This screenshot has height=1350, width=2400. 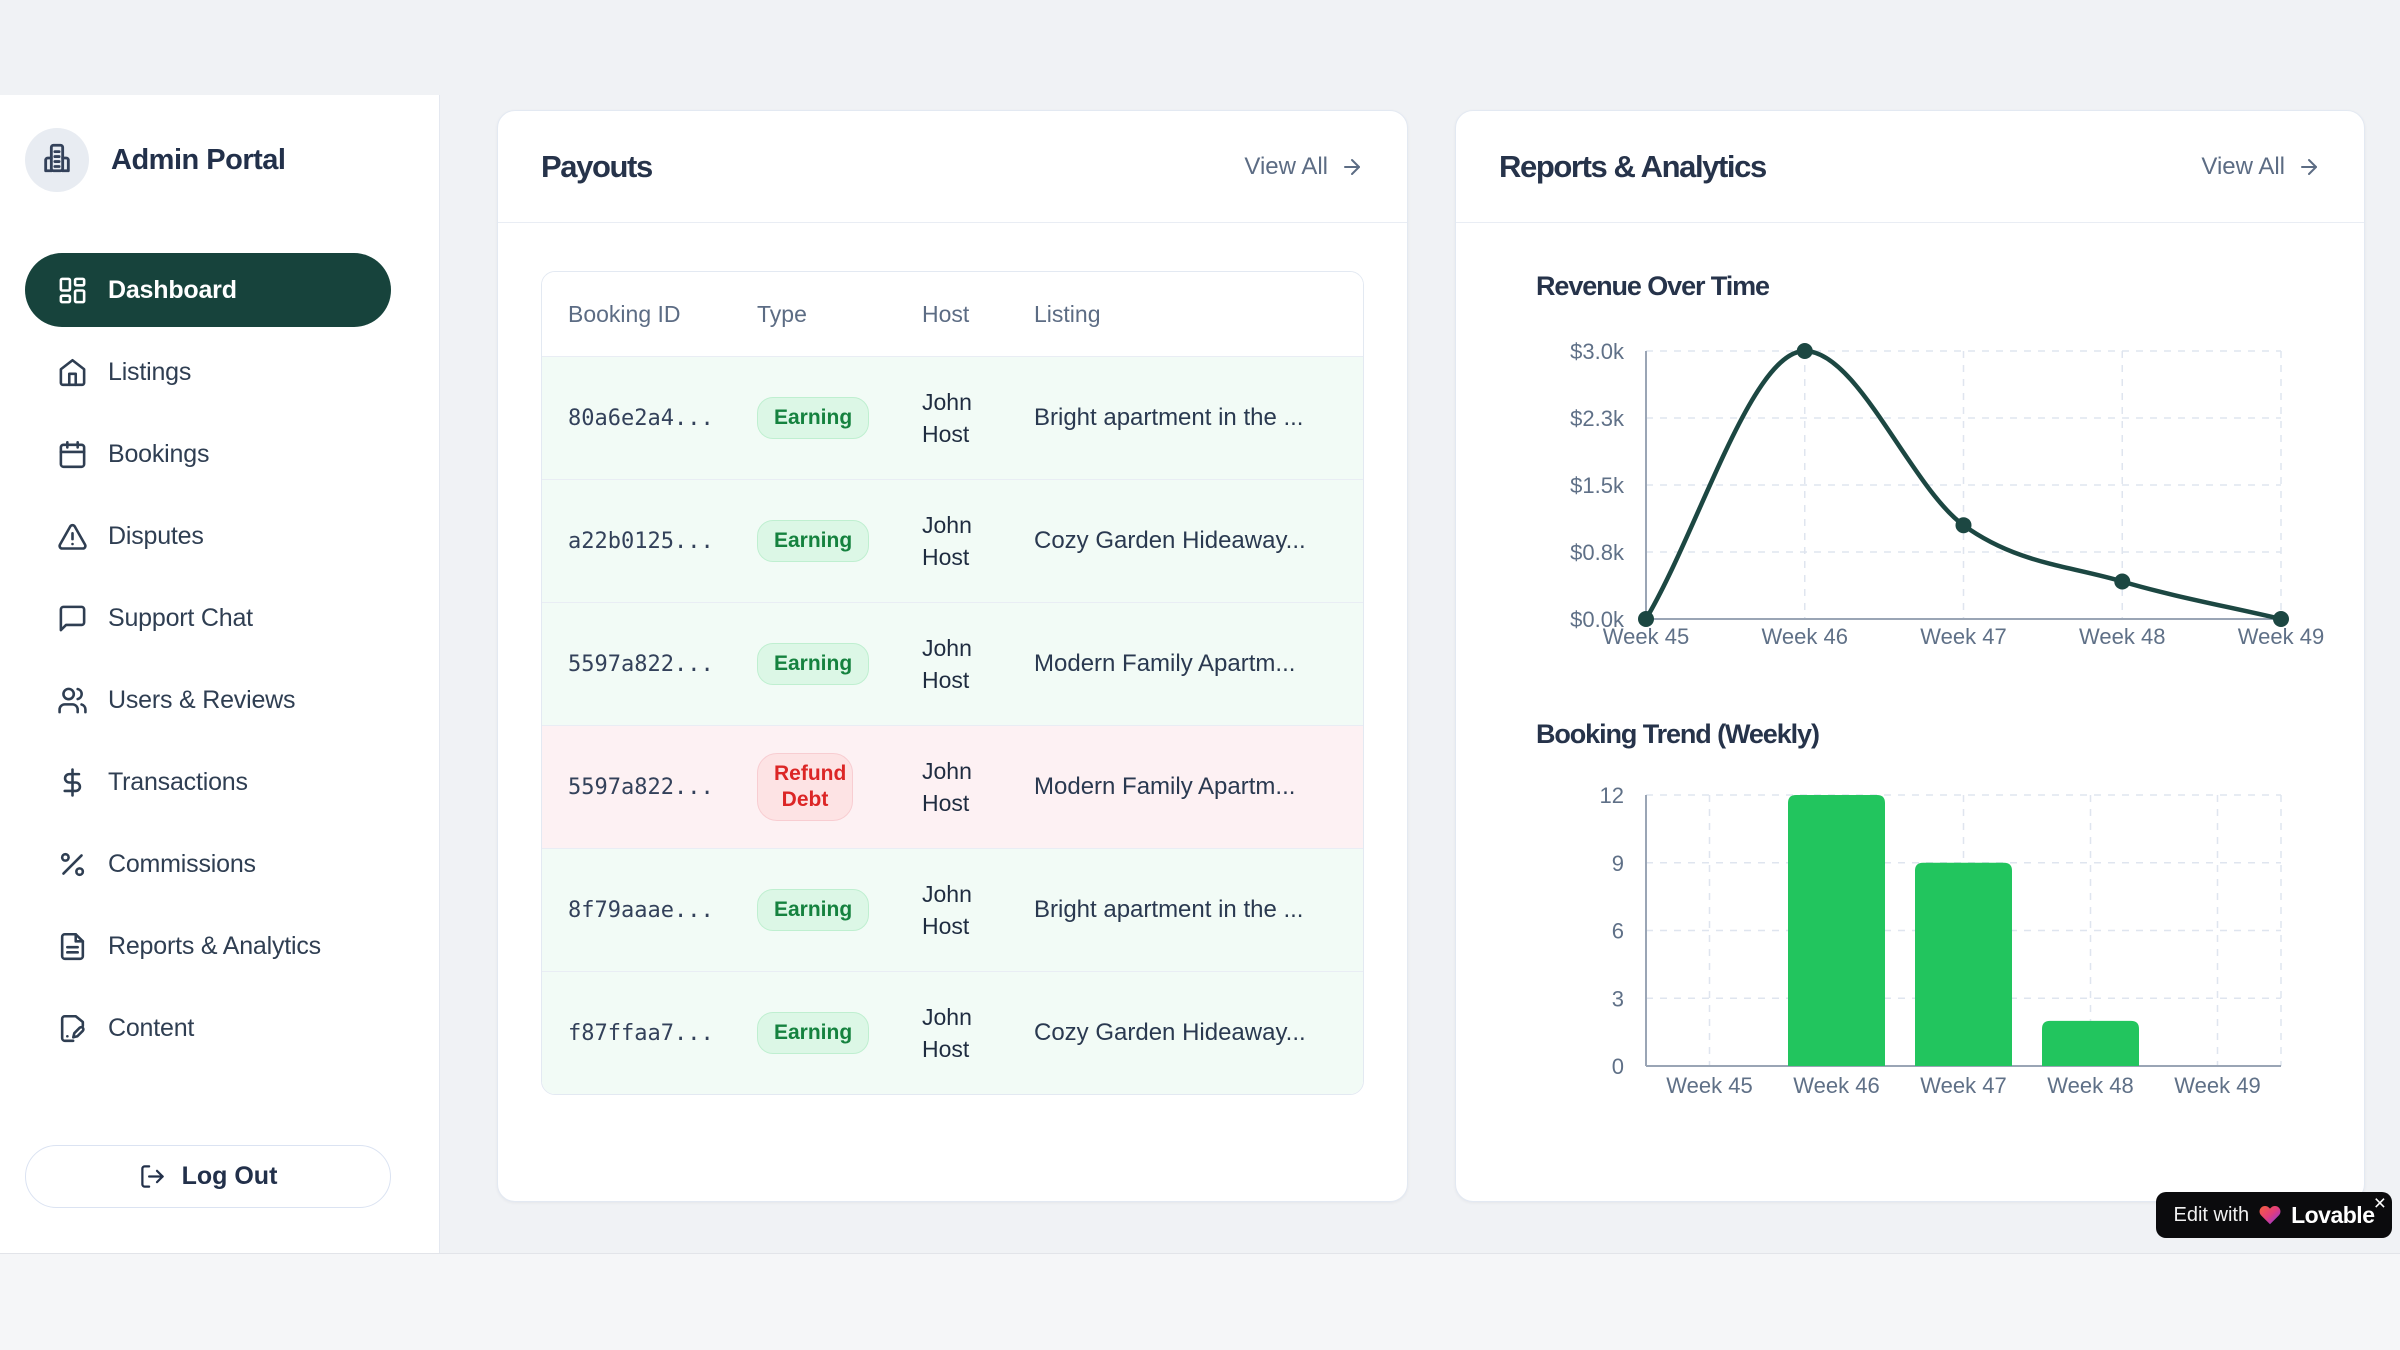 I want to click on sidebar-item-bookings: Bookings, so click(x=208, y=454).